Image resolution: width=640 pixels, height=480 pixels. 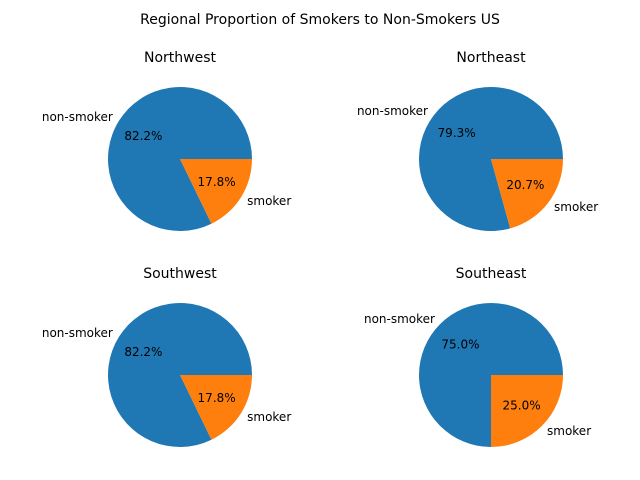 I want to click on slice-percent-label: 79.3%, so click(x=457, y=133).